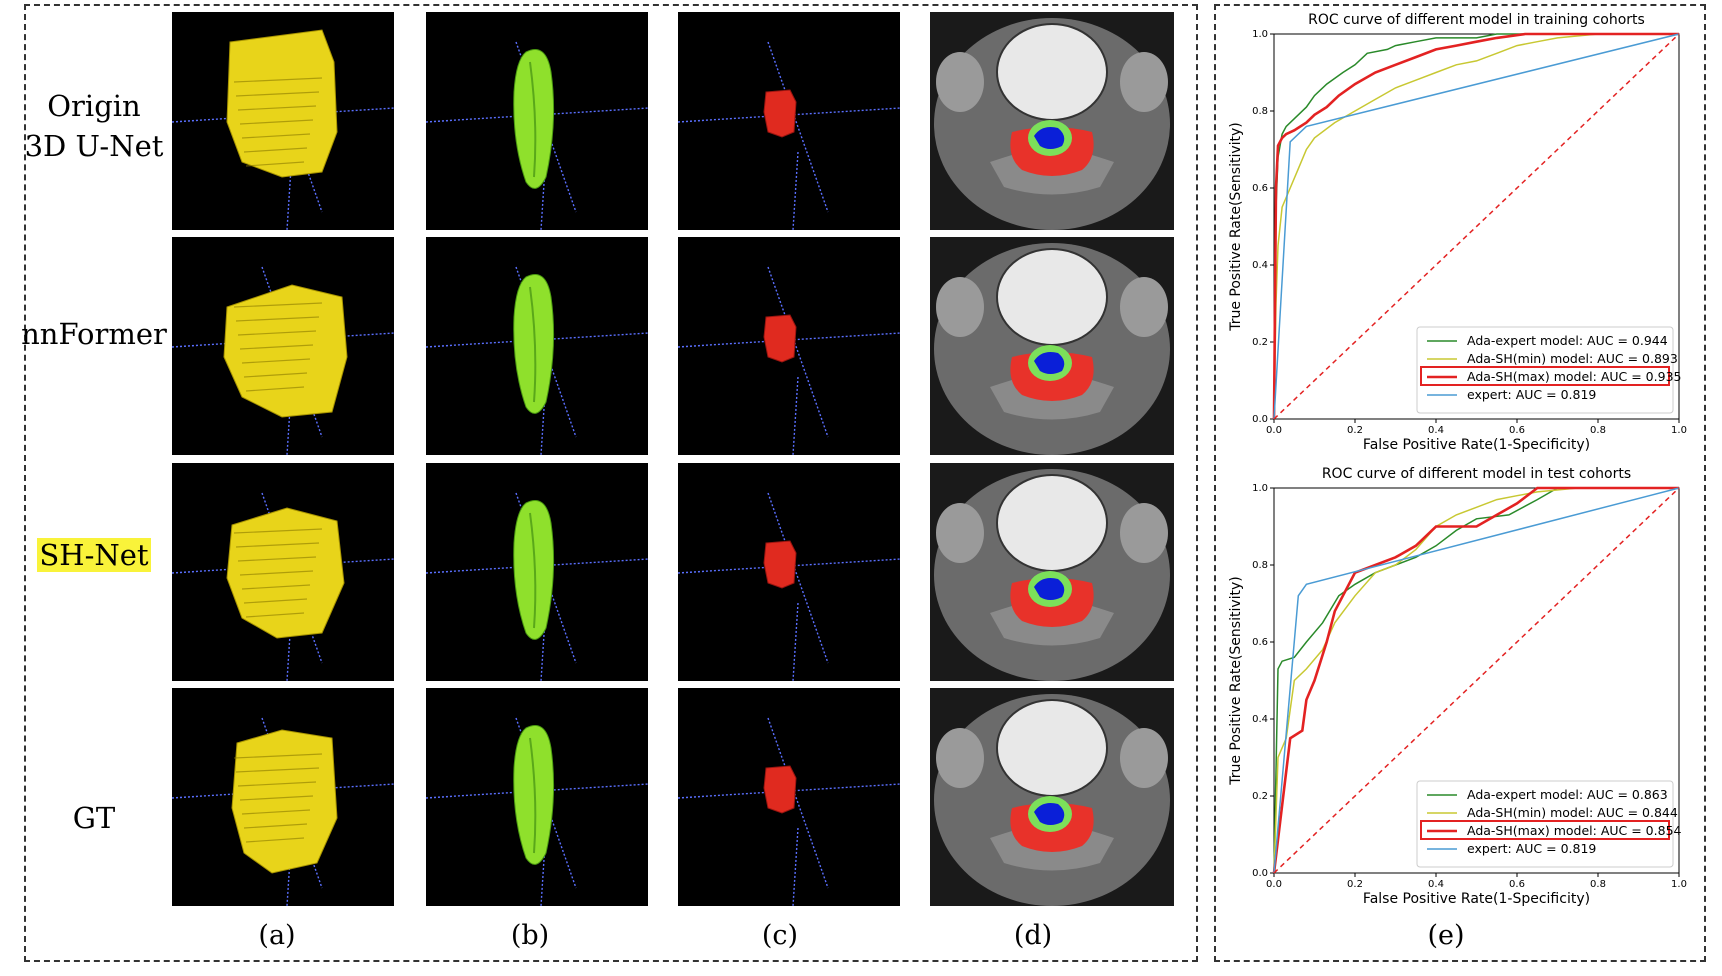 This screenshot has height=976, width=1722. I want to click on column-label-a: (a), so click(277, 935).